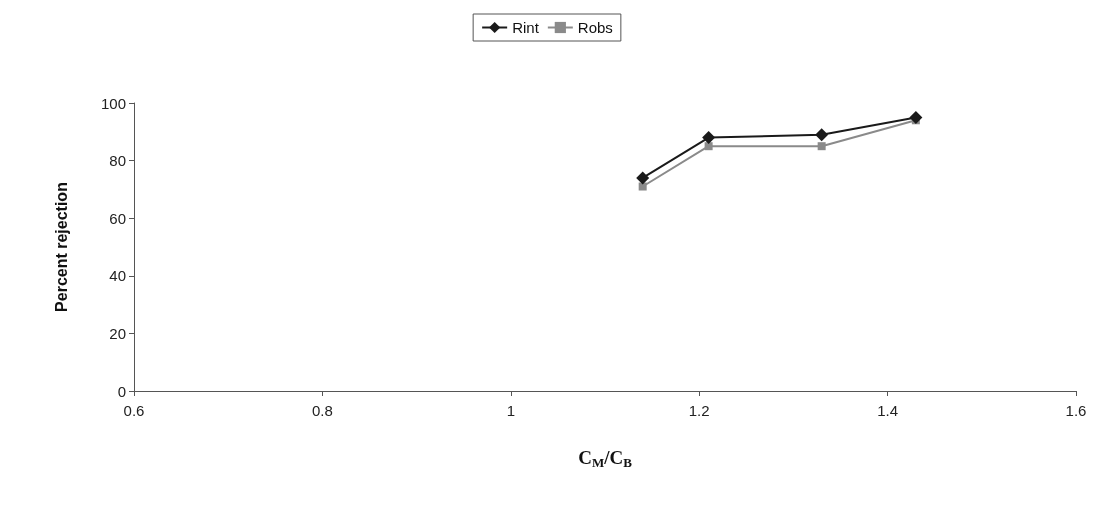 The height and width of the screenshot is (508, 1094). Describe the element at coordinates (61, 247) in the screenshot. I see `y-axis-title: Percent rejection` at that location.